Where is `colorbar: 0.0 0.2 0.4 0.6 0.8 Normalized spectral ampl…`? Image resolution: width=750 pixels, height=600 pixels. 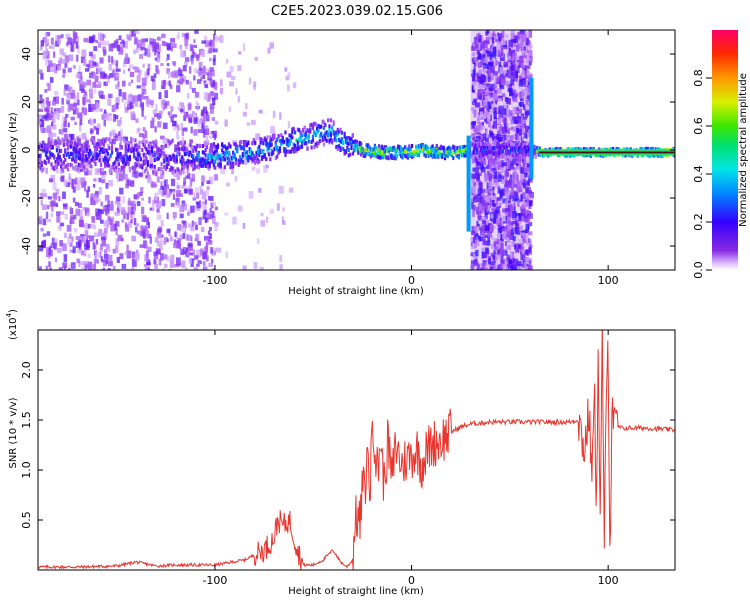
colorbar: 0.0 0.2 0.4 0.6 0.8 Normalized spectral ampl… is located at coordinates (720, 154).